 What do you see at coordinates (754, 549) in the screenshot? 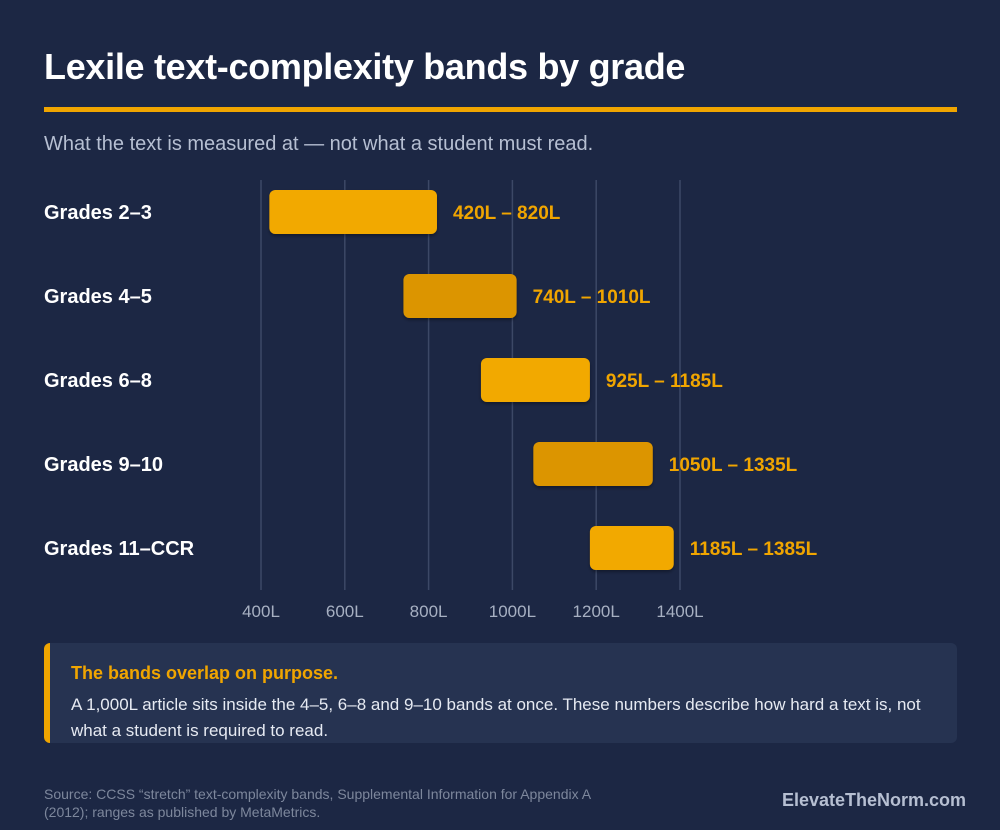
I see `bar-data-label: 1185L – 1385L` at bounding box center [754, 549].